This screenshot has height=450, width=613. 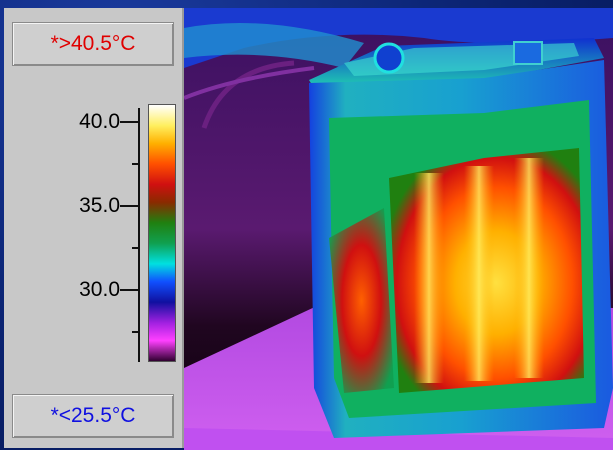 I want to click on over-range-temperature-label: *>40.5°C, so click(x=93, y=43).